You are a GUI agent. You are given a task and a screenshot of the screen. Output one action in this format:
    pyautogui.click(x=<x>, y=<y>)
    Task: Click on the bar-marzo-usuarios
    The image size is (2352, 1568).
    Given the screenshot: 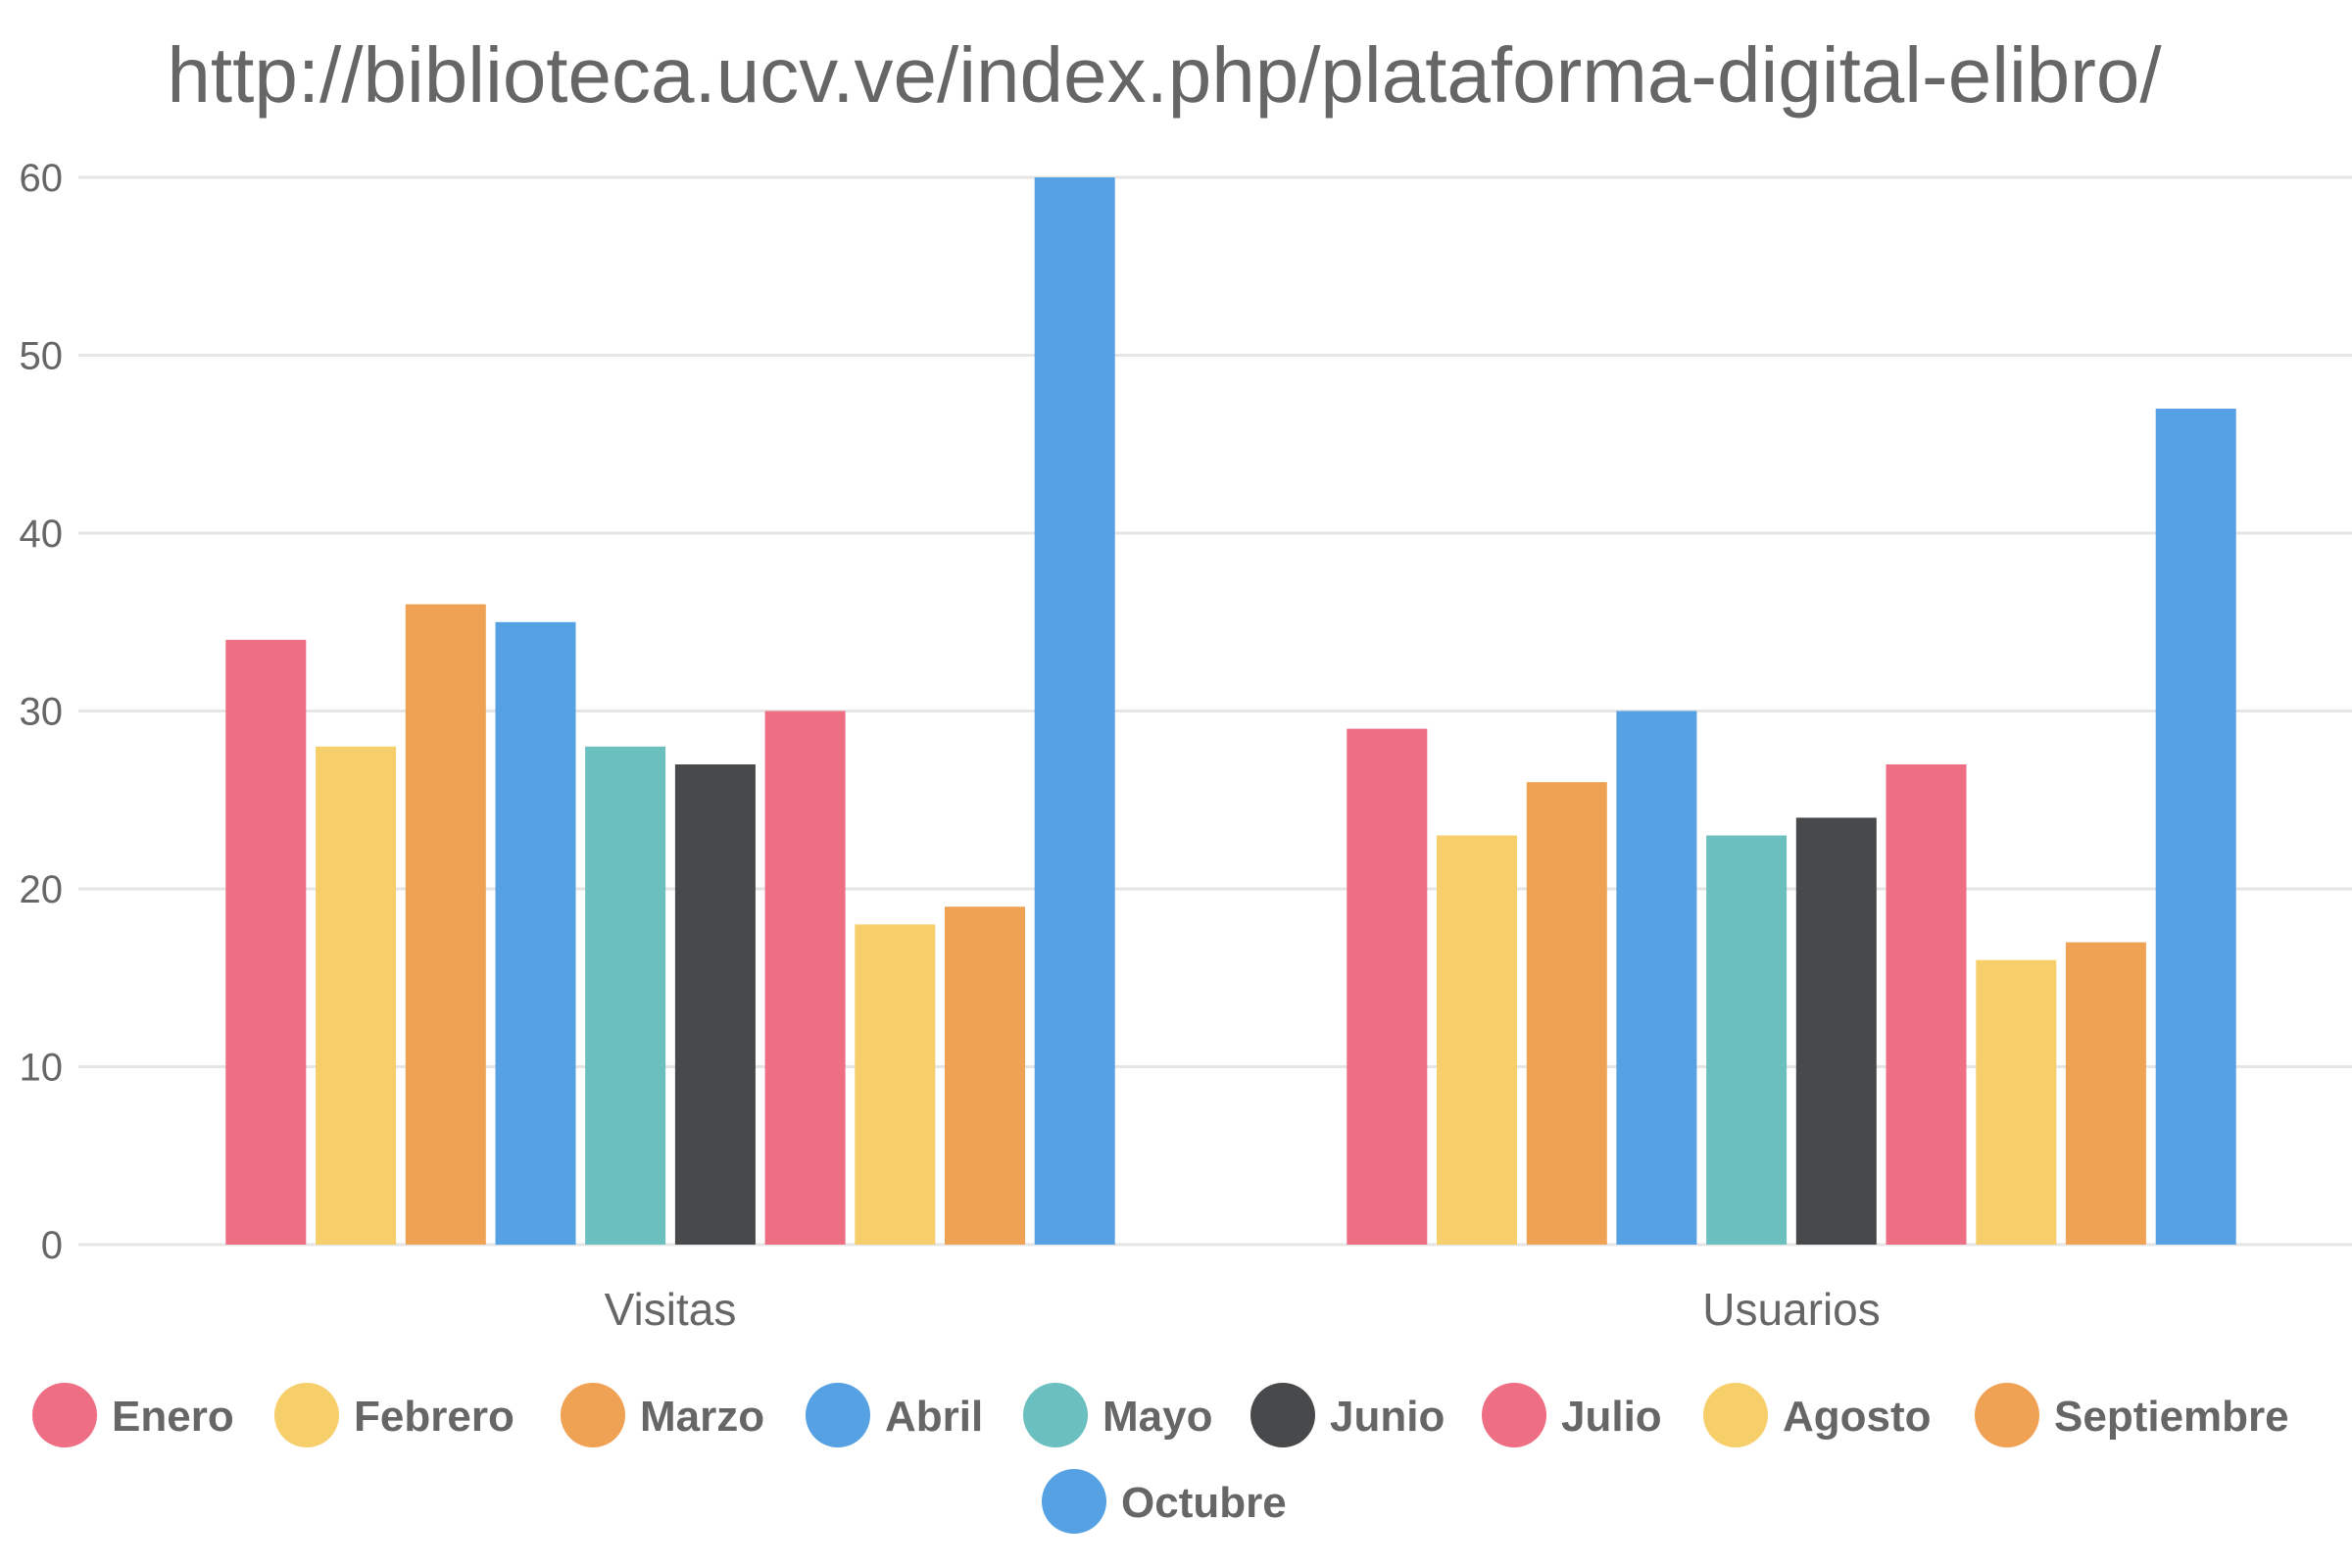 What is the action you would take?
    pyautogui.click(x=1566, y=1013)
    